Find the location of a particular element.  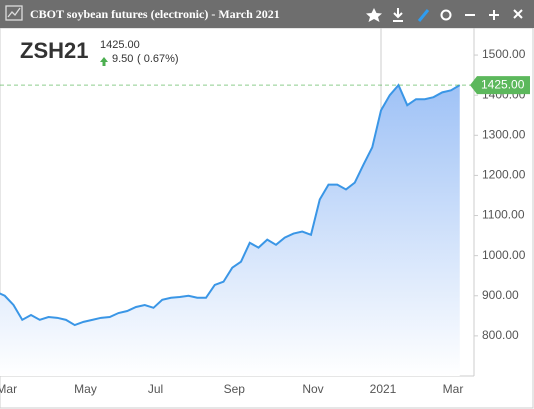

y-tick-label: 1200.00 is located at coordinates (504, 175).